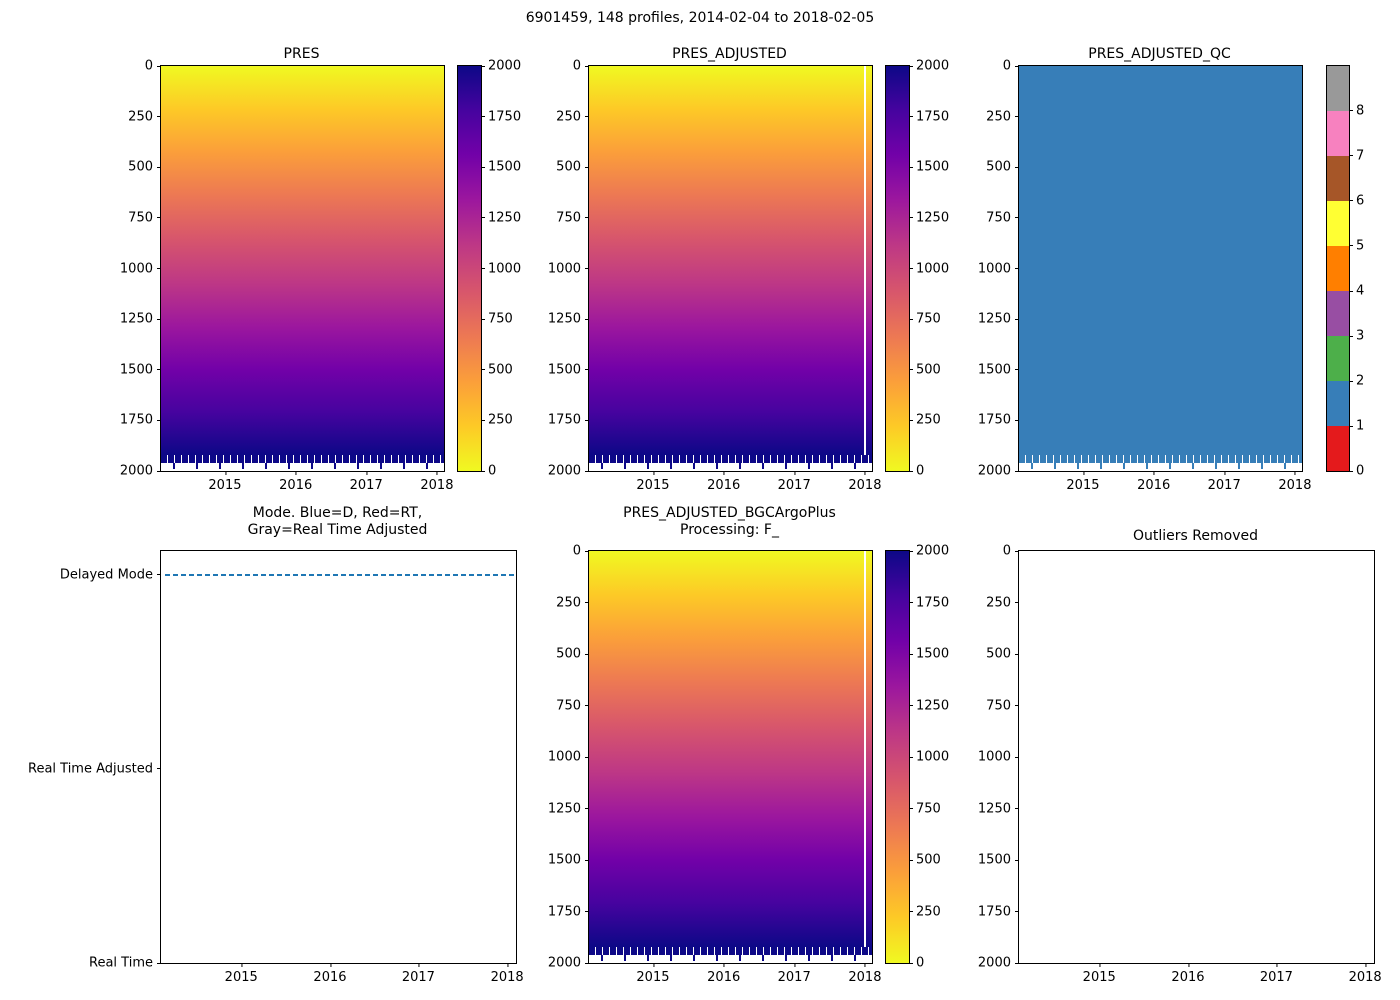 The height and width of the screenshot is (1000, 1400). Describe the element at coordinates (928, 370) in the screenshot. I see `colorbar-tick-label: 500` at that location.